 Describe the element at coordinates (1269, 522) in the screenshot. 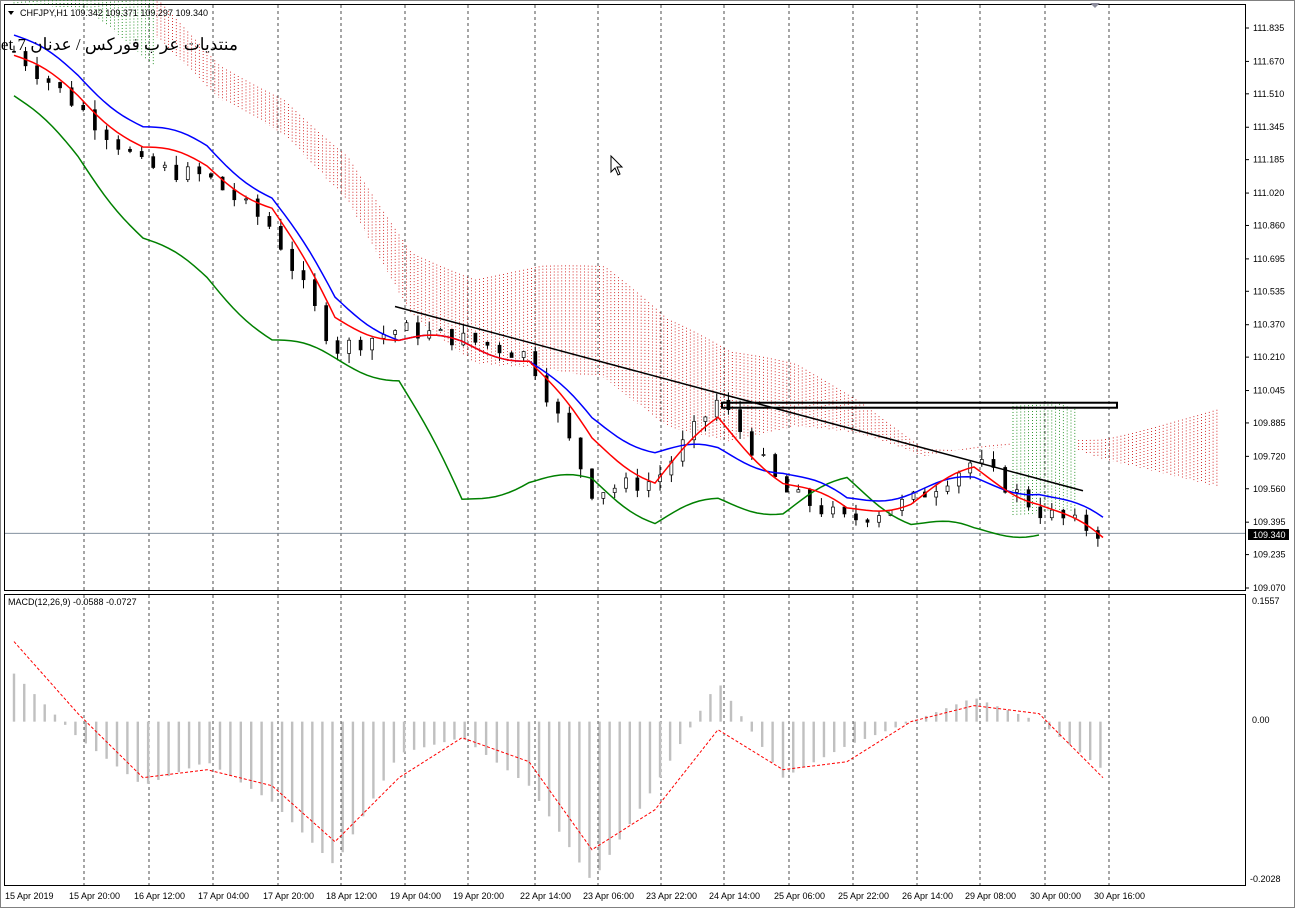

I see `price-tick-15: 109.395` at that location.